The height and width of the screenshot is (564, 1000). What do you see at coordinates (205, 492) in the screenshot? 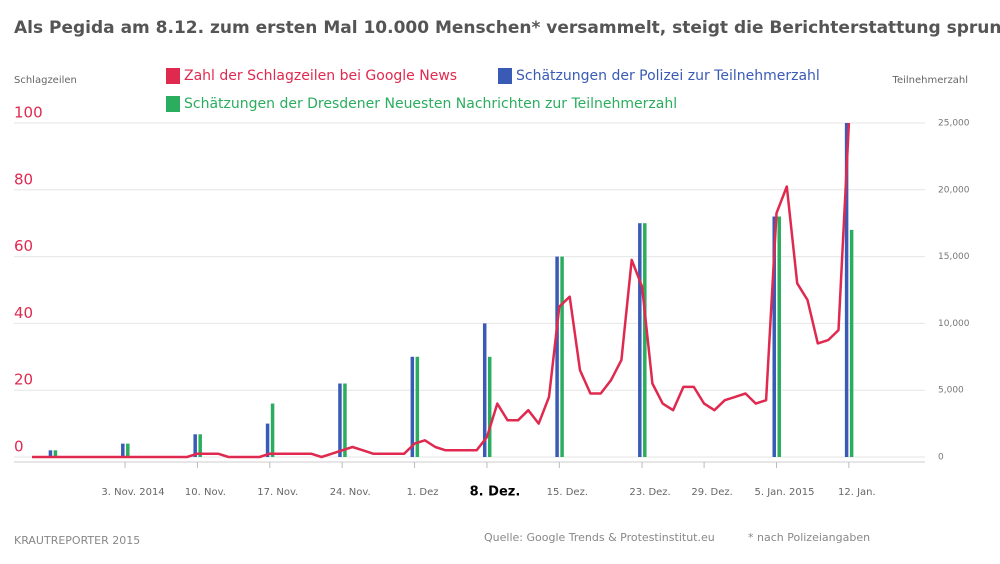
I see `x-tick-label: 10. Nov.` at bounding box center [205, 492].